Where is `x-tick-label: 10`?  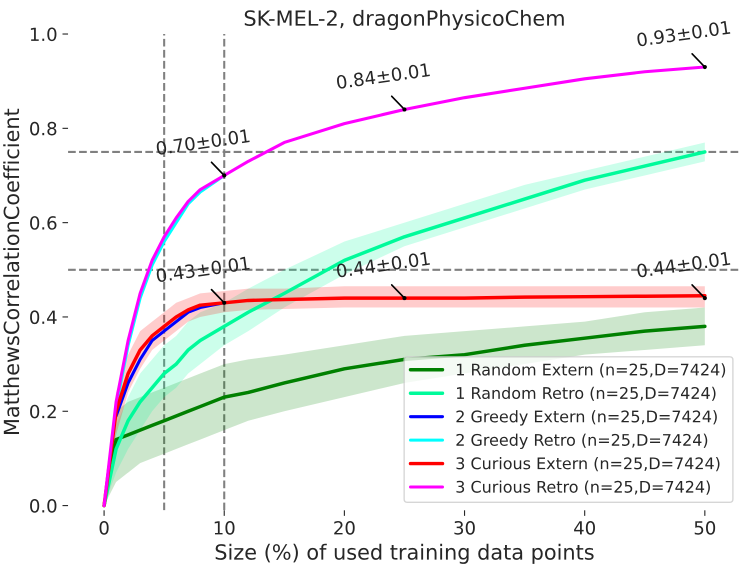 x-tick-label: 10 is located at coordinates (224, 528).